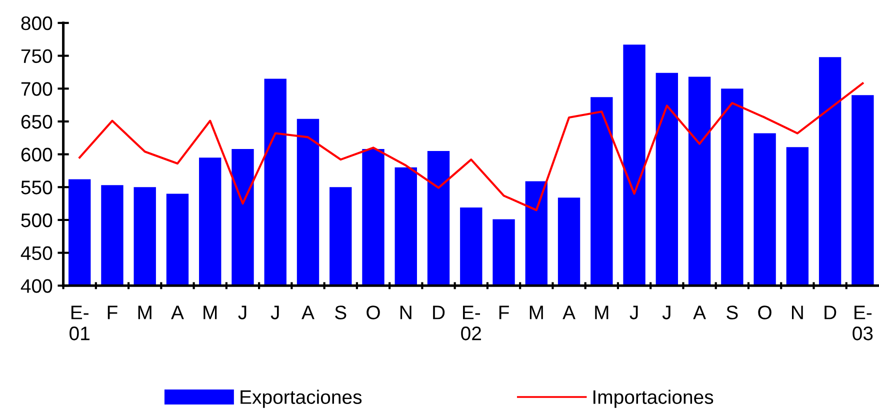 This screenshot has width=879, height=417. Describe the element at coordinates (654, 399) in the screenshot. I see `legend-label: Importaciones` at that location.